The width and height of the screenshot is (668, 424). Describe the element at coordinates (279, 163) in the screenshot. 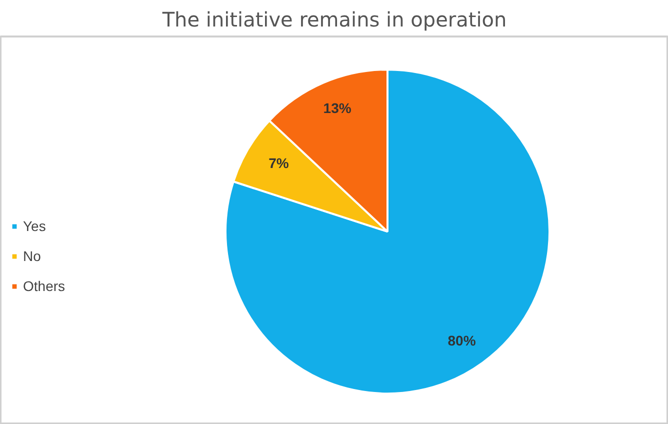

I see `data-label: 7%` at that location.